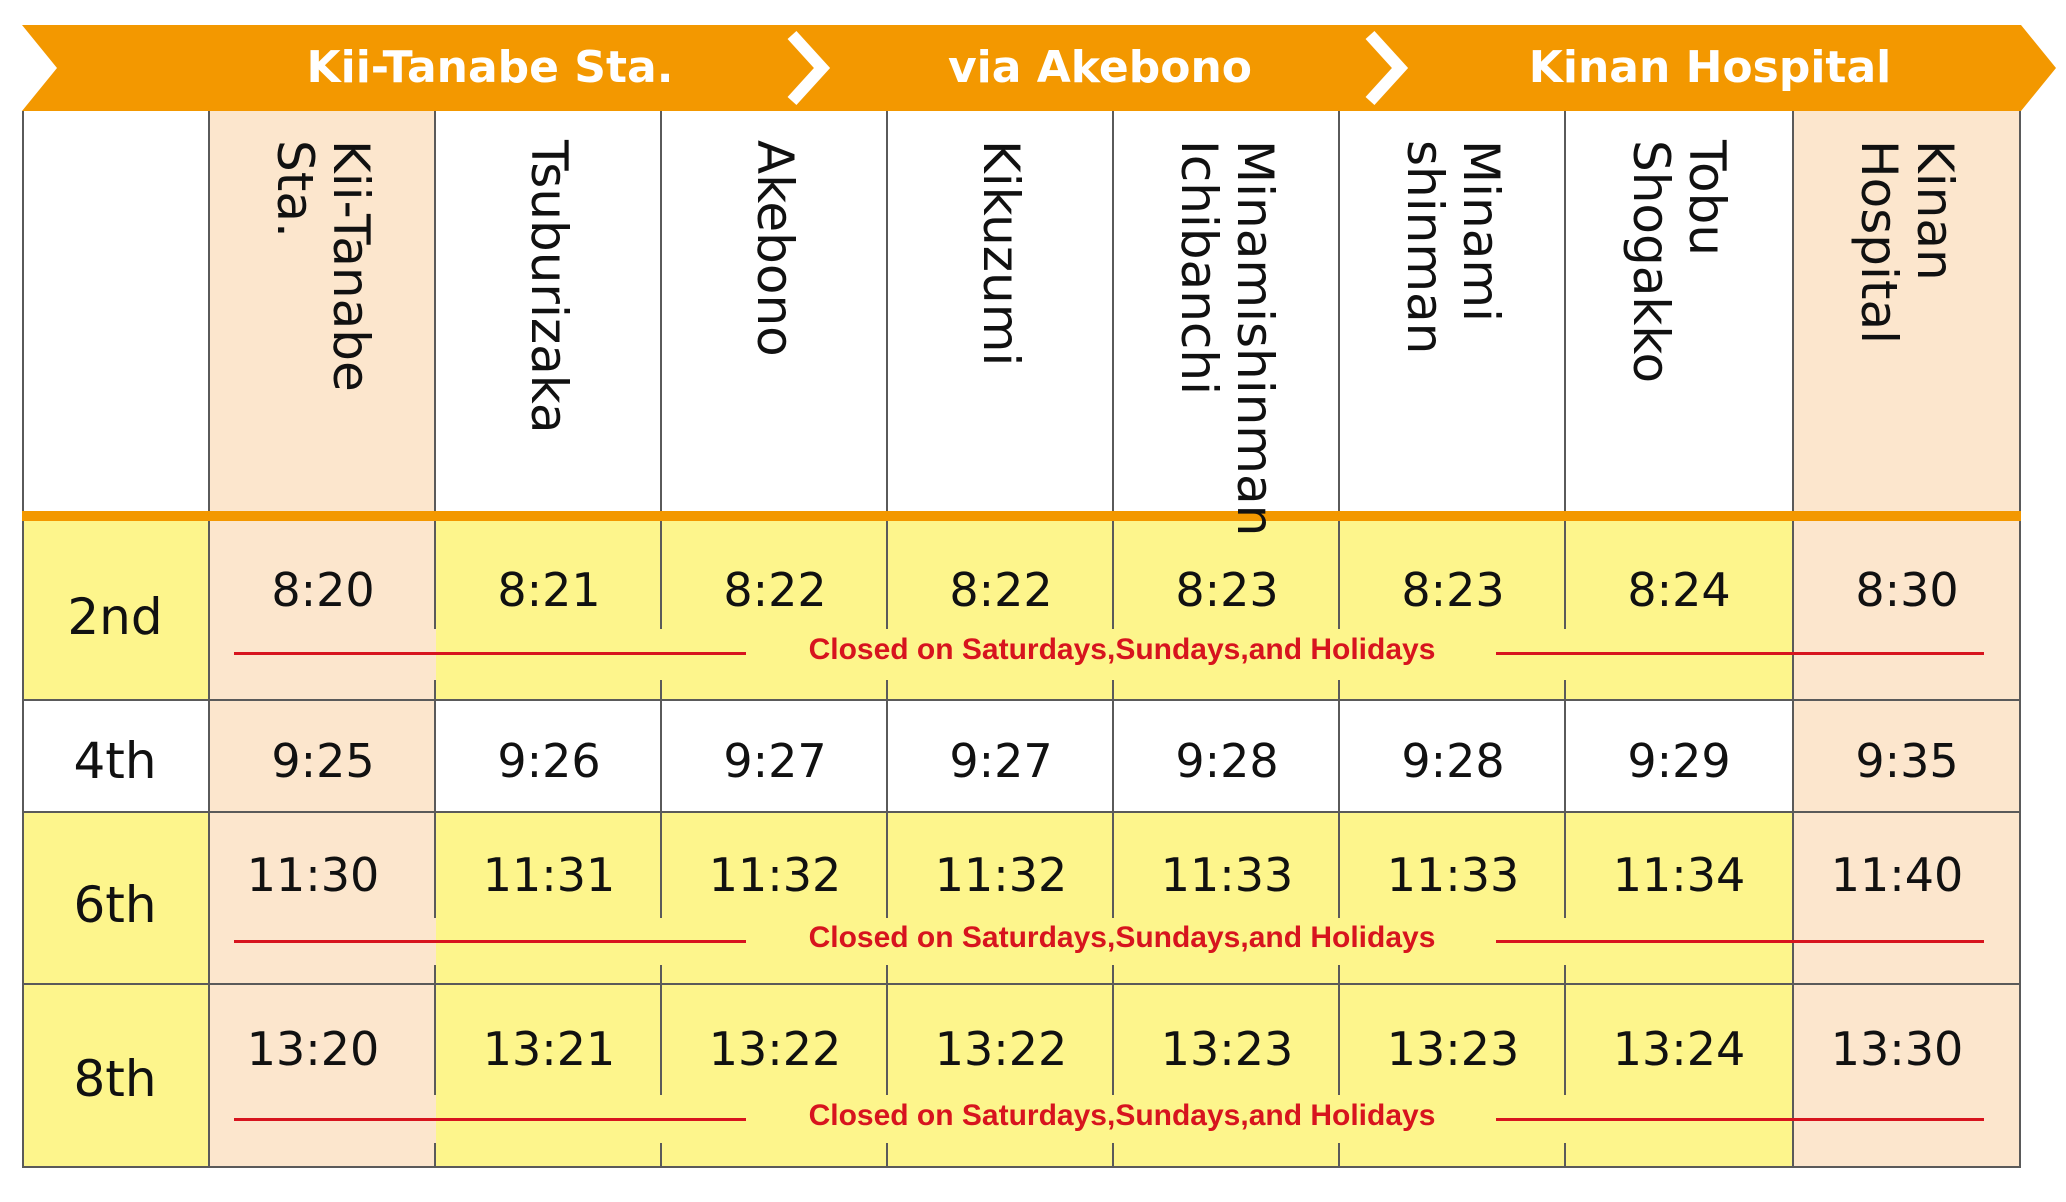  Describe the element at coordinates (490, 67) in the screenshot. I see `banner-origin: Kii-Tanabe Sta.` at that location.